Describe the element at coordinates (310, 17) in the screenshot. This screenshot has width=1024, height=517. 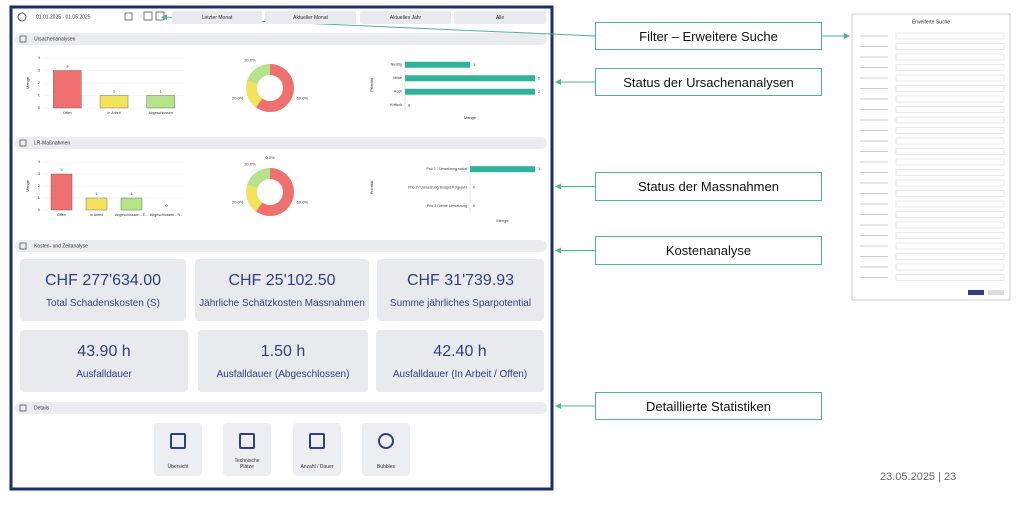
I see `period-button: Aktueller Monat` at that location.